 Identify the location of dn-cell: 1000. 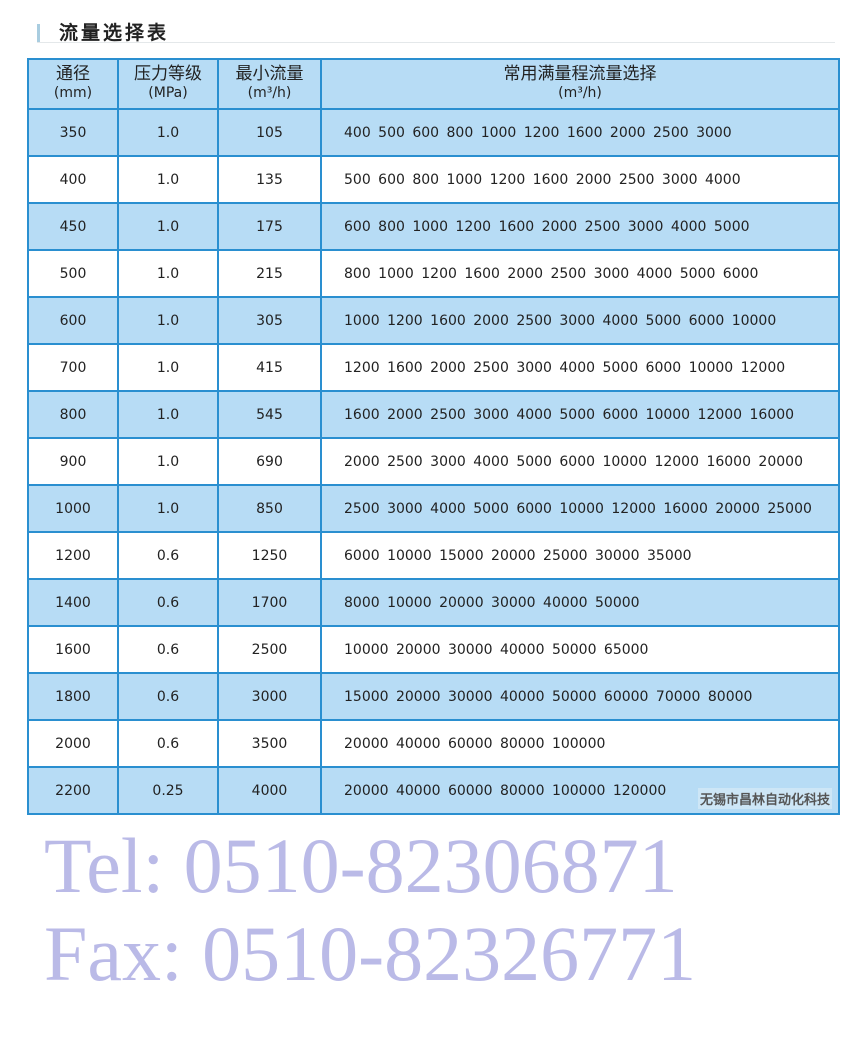
(73, 508).